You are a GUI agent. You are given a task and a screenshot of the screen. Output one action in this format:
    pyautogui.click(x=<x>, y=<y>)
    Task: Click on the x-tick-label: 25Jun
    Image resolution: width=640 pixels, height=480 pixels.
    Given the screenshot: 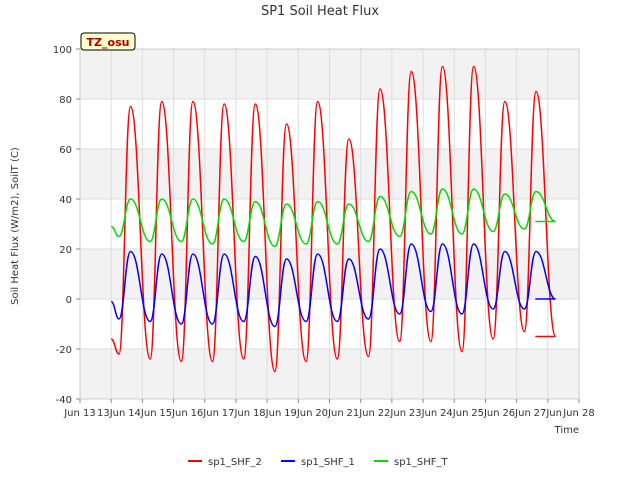 What is the action you would take?
    pyautogui.click(x=485, y=413)
    